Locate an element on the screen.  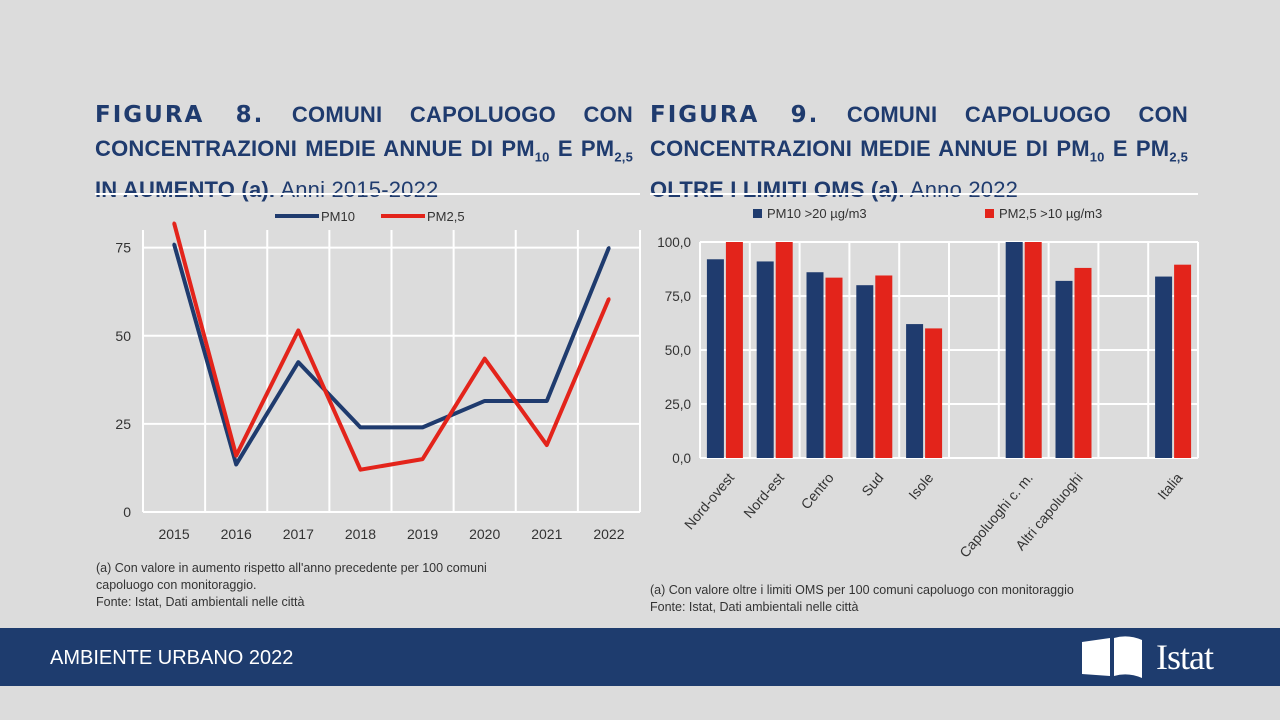
y-tick-label: 100,0 is located at coordinates (674, 242).